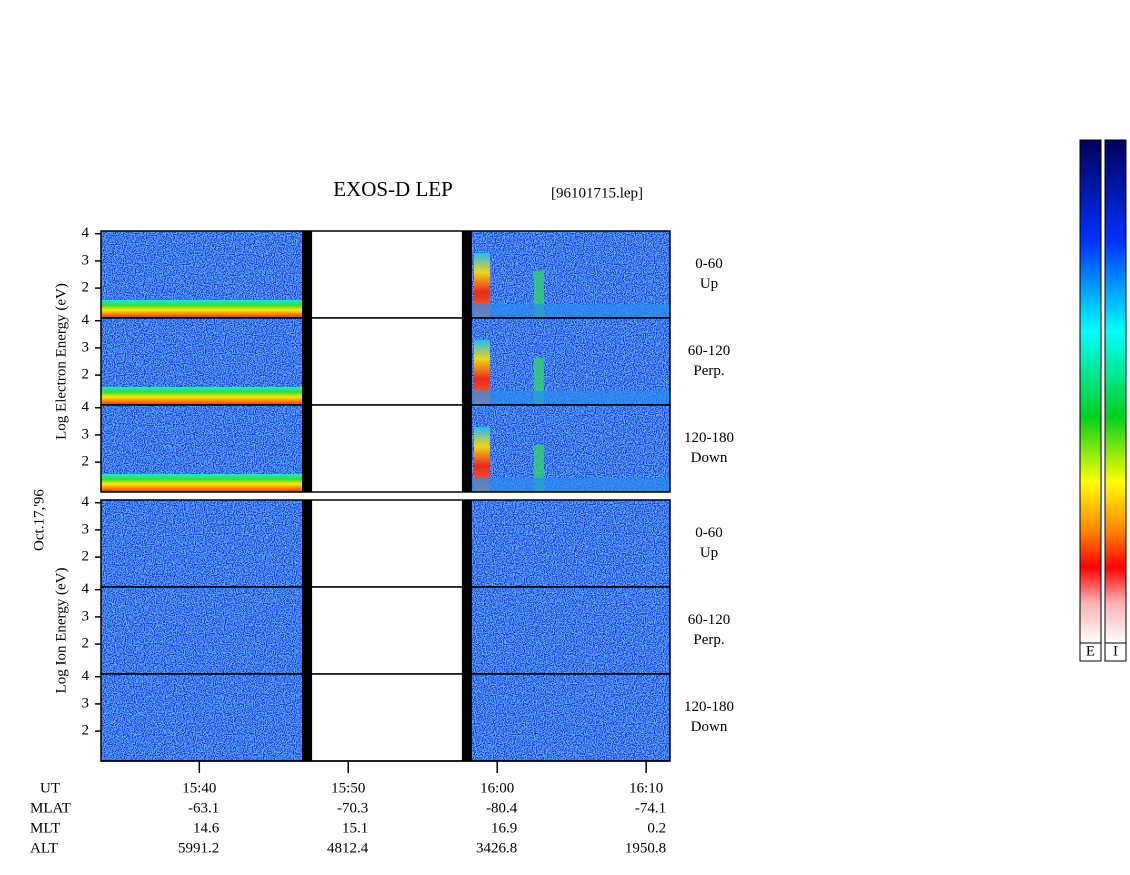 Image resolution: width=1130 pixels, height=875 pixels. What do you see at coordinates (50, 808) in the screenshot?
I see `orbit-label: MLAT` at bounding box center [50, 808].